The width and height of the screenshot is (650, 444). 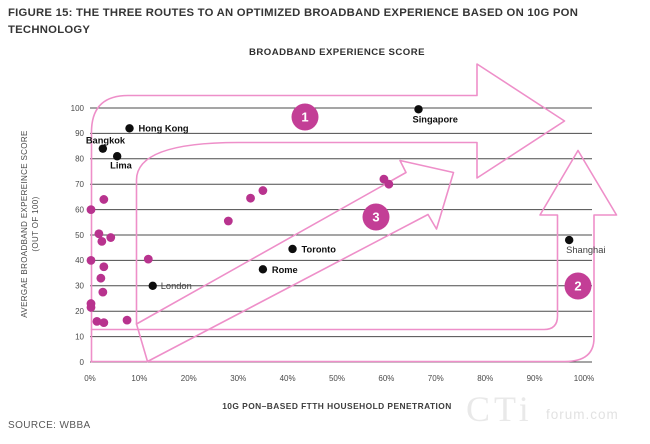 What do you see at coordinates (189, 378) in the screenshot?
I see `x-tick-label: 20%` at bounding box center [189, 378].